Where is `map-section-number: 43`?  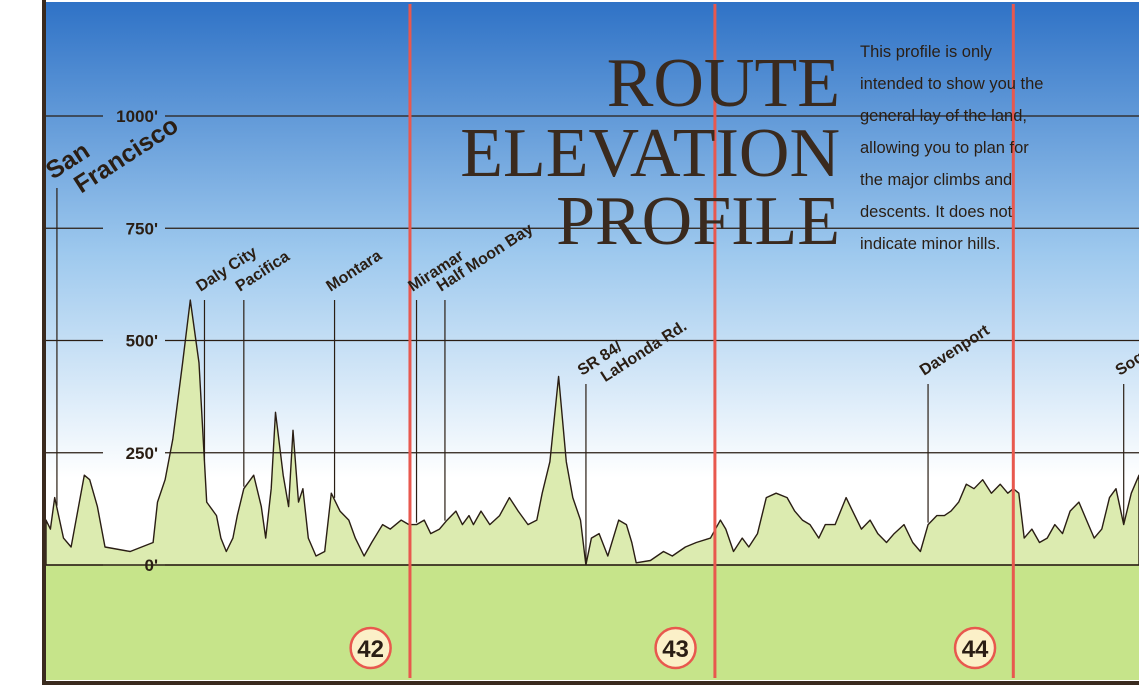
map-section-number: 43 is located at coordinates (675, 649).